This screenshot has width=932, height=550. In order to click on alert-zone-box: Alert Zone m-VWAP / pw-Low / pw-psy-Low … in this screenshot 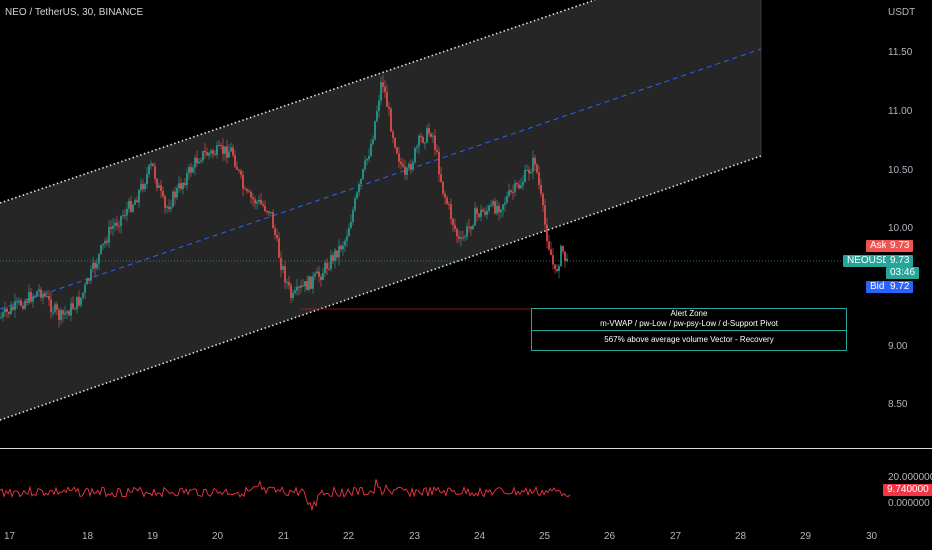, I will do `click(689, 329)`.